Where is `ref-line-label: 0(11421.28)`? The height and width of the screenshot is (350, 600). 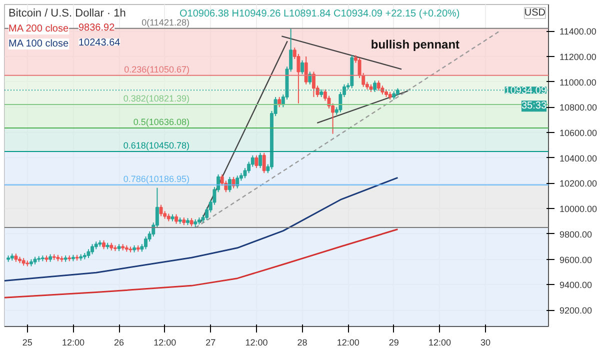
ref-line-label: 0(11421.28) is located at coordinates (166, 22).